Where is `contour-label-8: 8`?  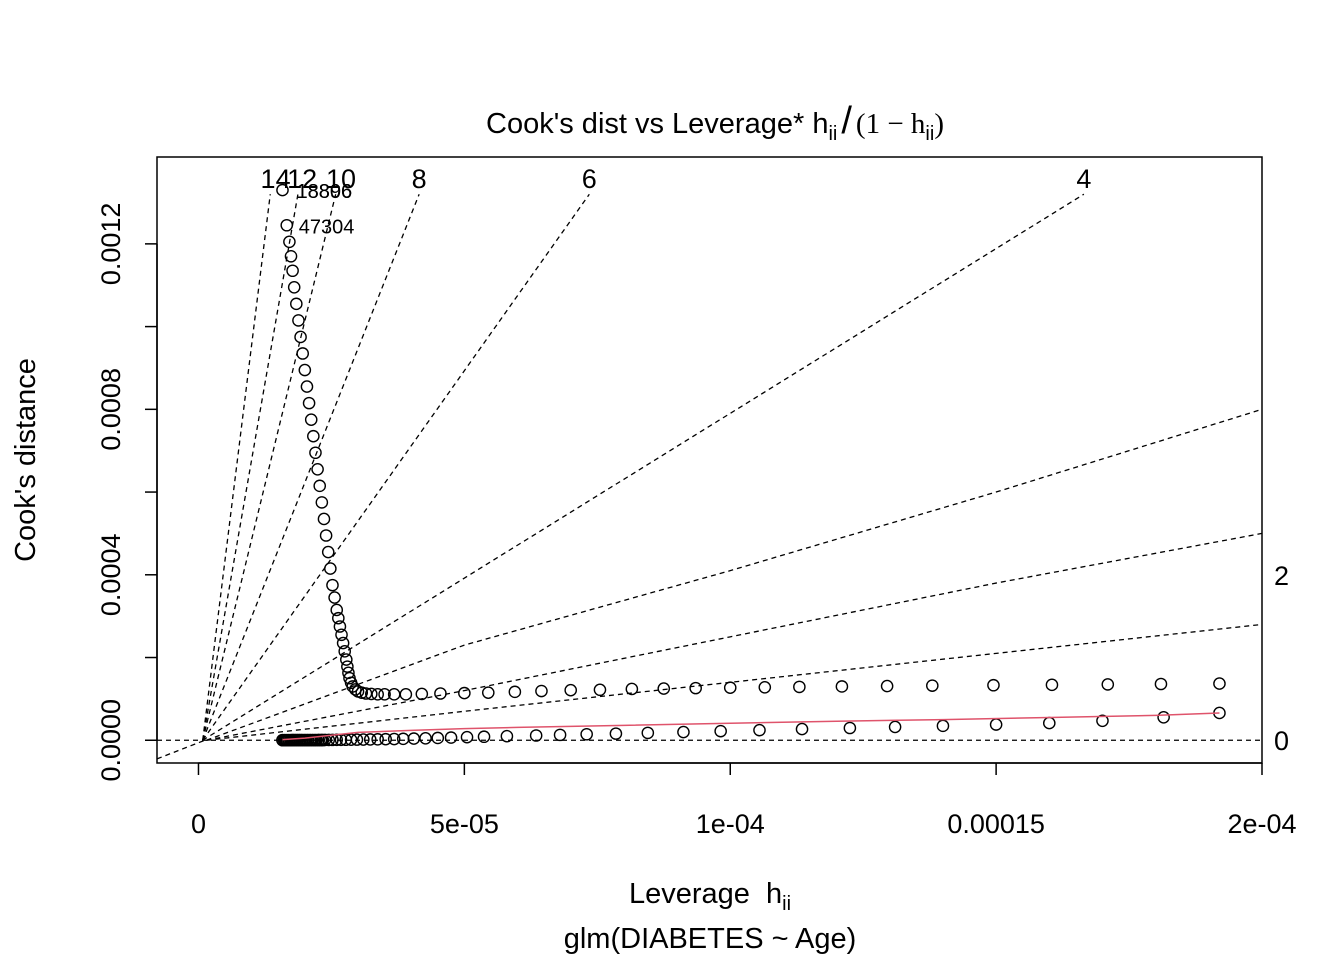
contour-label-8: 8 is located at coordinates (419, 179).